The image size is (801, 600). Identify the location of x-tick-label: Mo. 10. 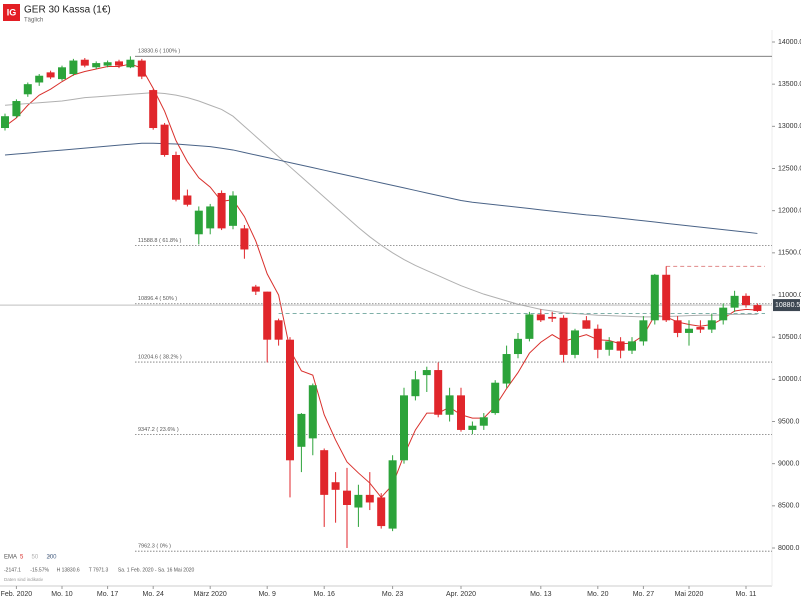
(62, 594).